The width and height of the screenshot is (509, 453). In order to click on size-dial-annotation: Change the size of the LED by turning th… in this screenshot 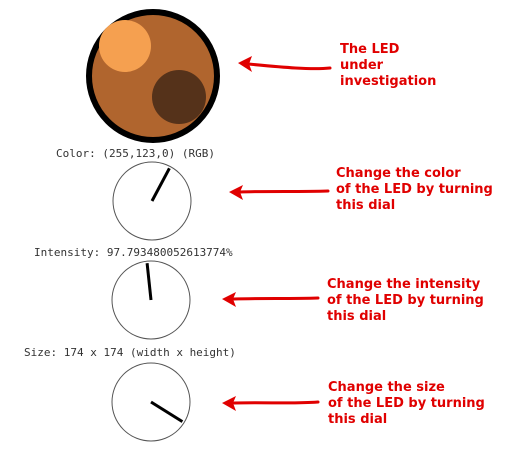, I will do `click(406, 403)`.